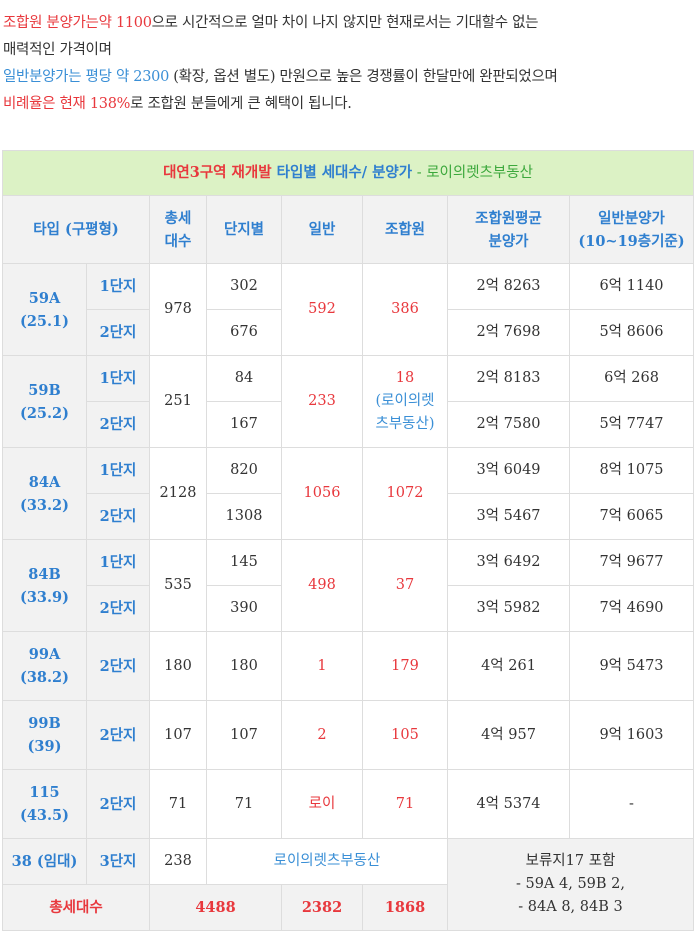 The width and height of the screenshot is (695, 944). I want to click on member-price-cell: 4억 5374, so click(508, 804).